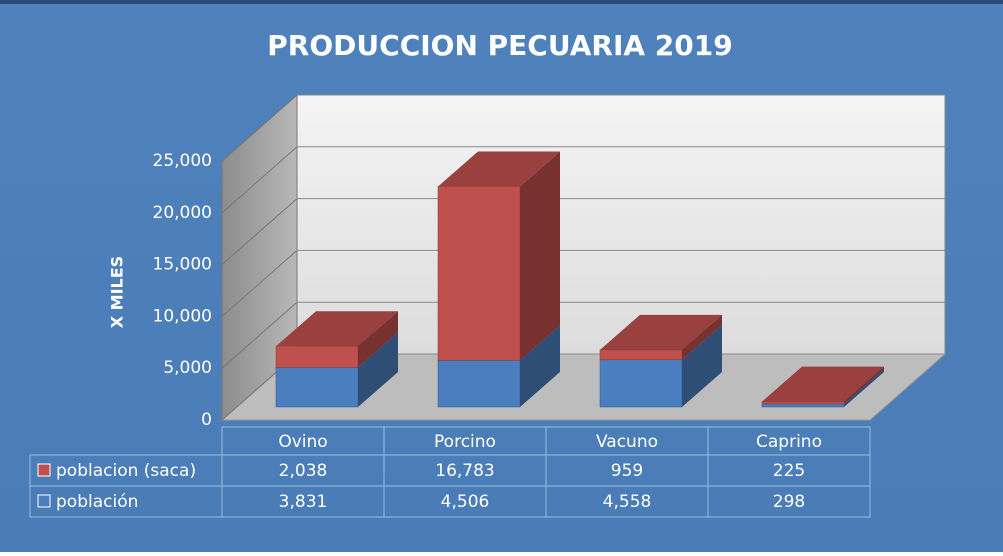 This screenshot has height=556, width=1003. I want to click on y-tick-label: 15,000, so click(182, 265).